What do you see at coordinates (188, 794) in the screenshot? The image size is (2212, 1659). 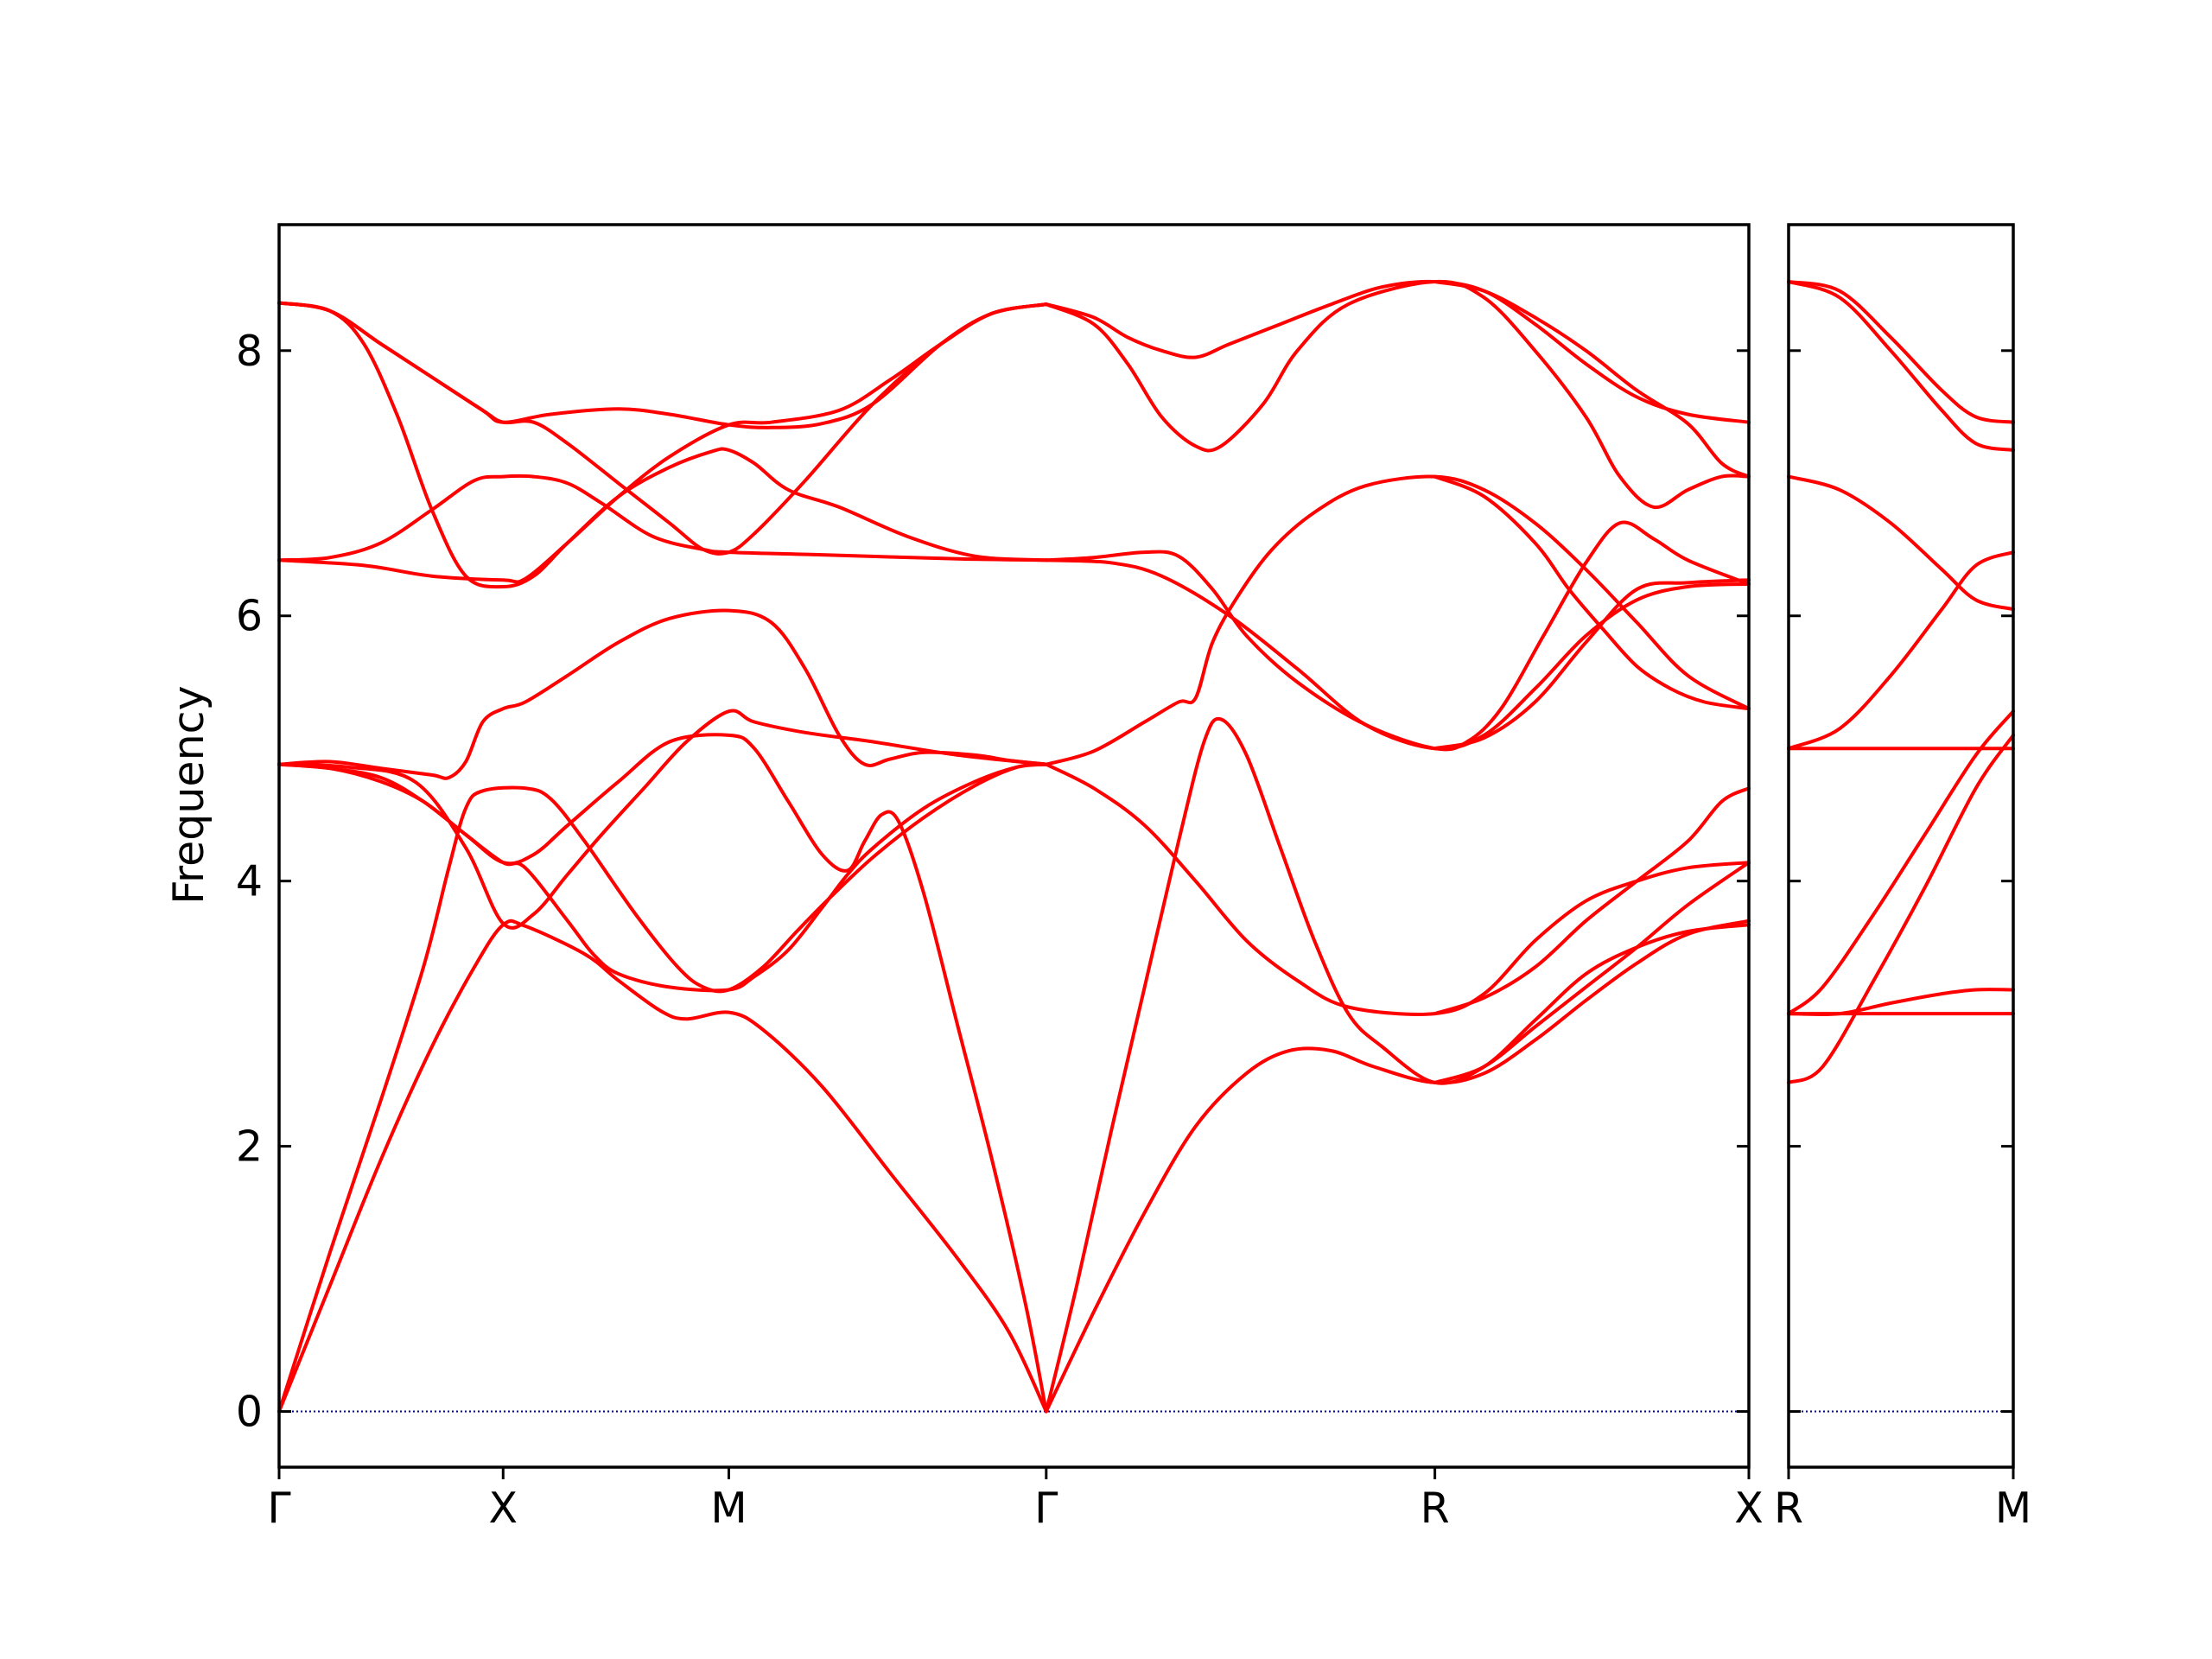 I see `y-axis-label: Frequency` at bounding box center [188, 794].